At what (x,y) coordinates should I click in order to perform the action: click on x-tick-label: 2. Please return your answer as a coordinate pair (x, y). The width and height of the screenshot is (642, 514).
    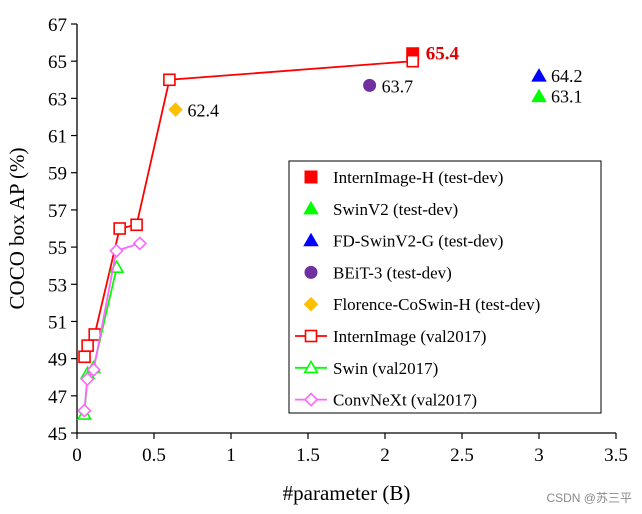
    Looking at the image, I should click on (385, 455).